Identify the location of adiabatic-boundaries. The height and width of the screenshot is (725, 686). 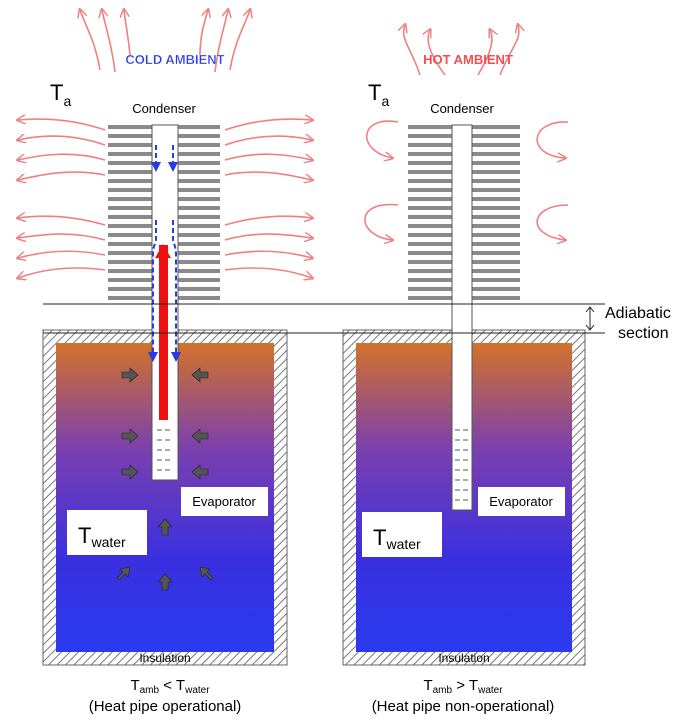
(324, 318).